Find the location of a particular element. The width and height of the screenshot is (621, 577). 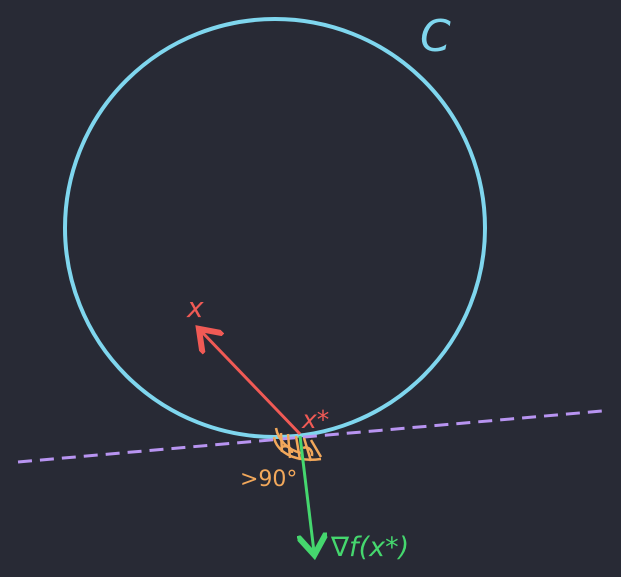

point-x-label: x is located at coordinates (195, 307).